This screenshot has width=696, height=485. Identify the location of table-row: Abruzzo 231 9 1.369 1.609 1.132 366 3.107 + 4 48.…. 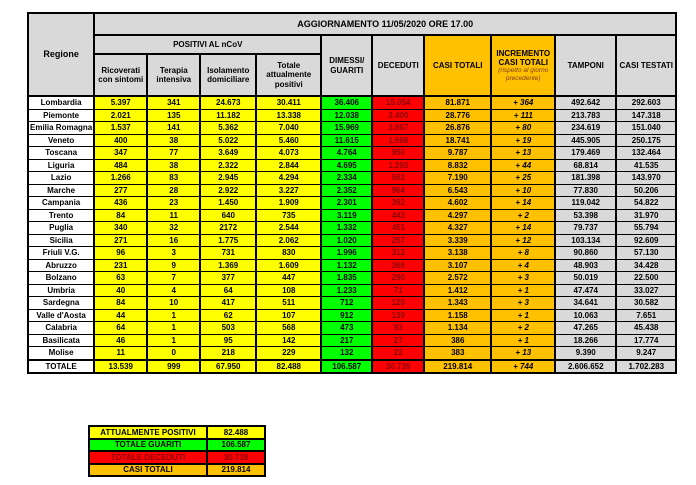
(352, 265).